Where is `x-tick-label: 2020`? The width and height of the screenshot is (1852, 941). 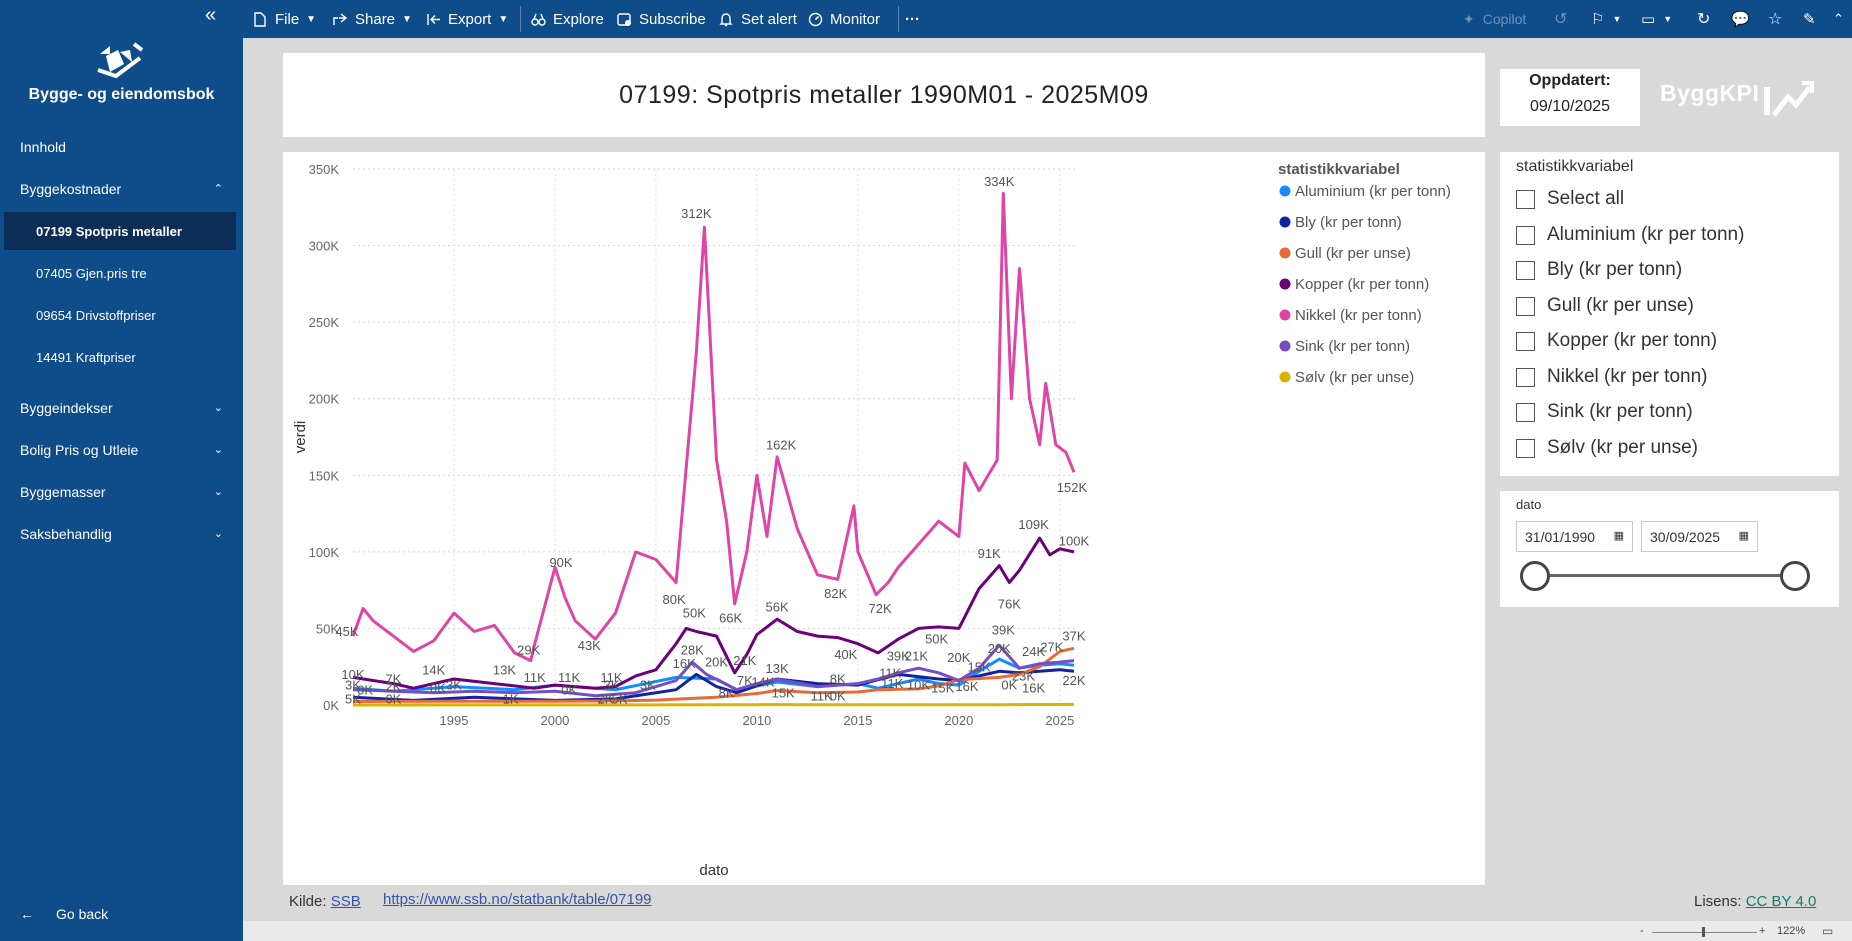
x-tick-label: 2020 is located at coordinates (958, 720).